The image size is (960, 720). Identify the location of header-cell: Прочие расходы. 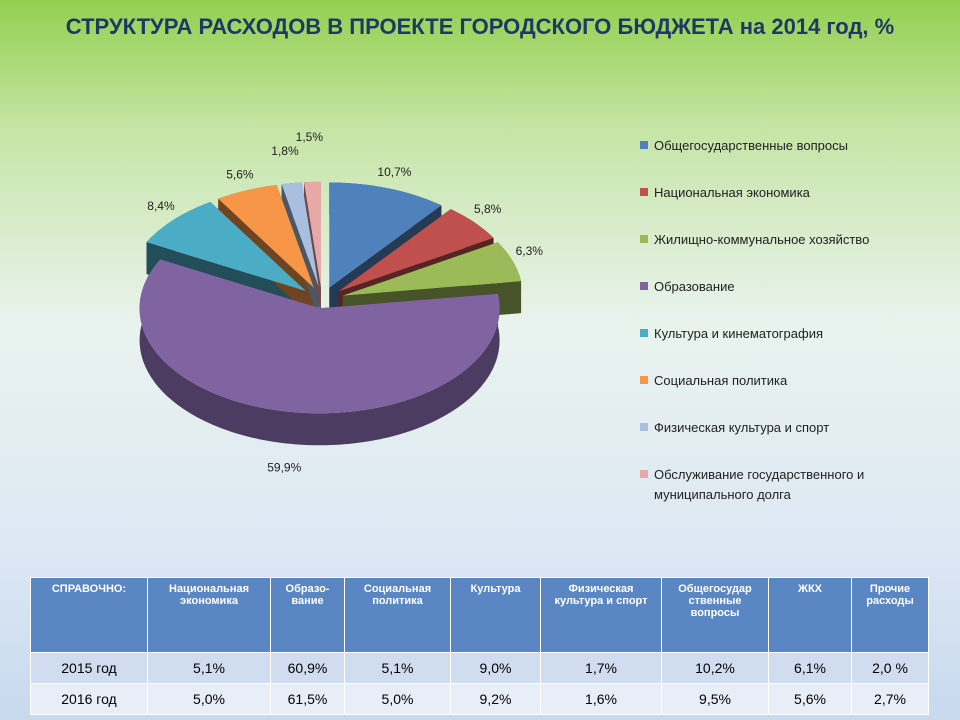
(890, 615).